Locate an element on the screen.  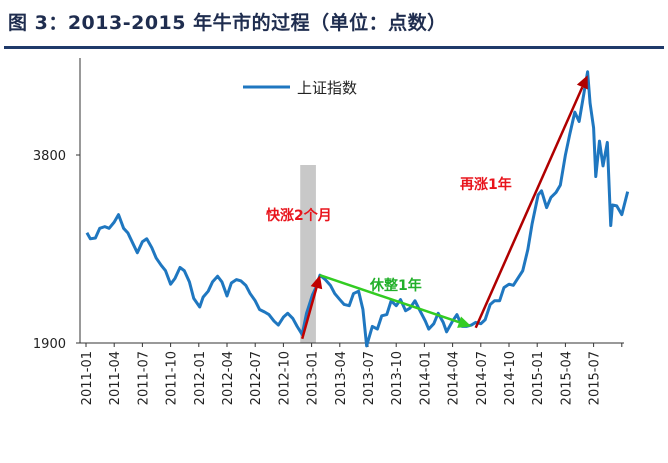
x-tick-label: 2012-01 is located at coordinates (200, 378).